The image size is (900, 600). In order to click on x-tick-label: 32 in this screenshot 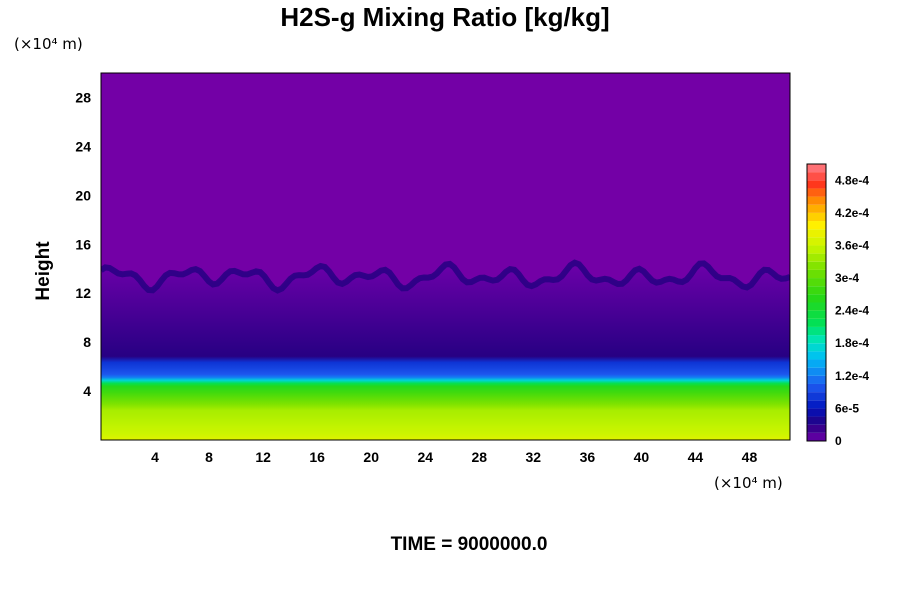, I will do `click(534, 457)`.